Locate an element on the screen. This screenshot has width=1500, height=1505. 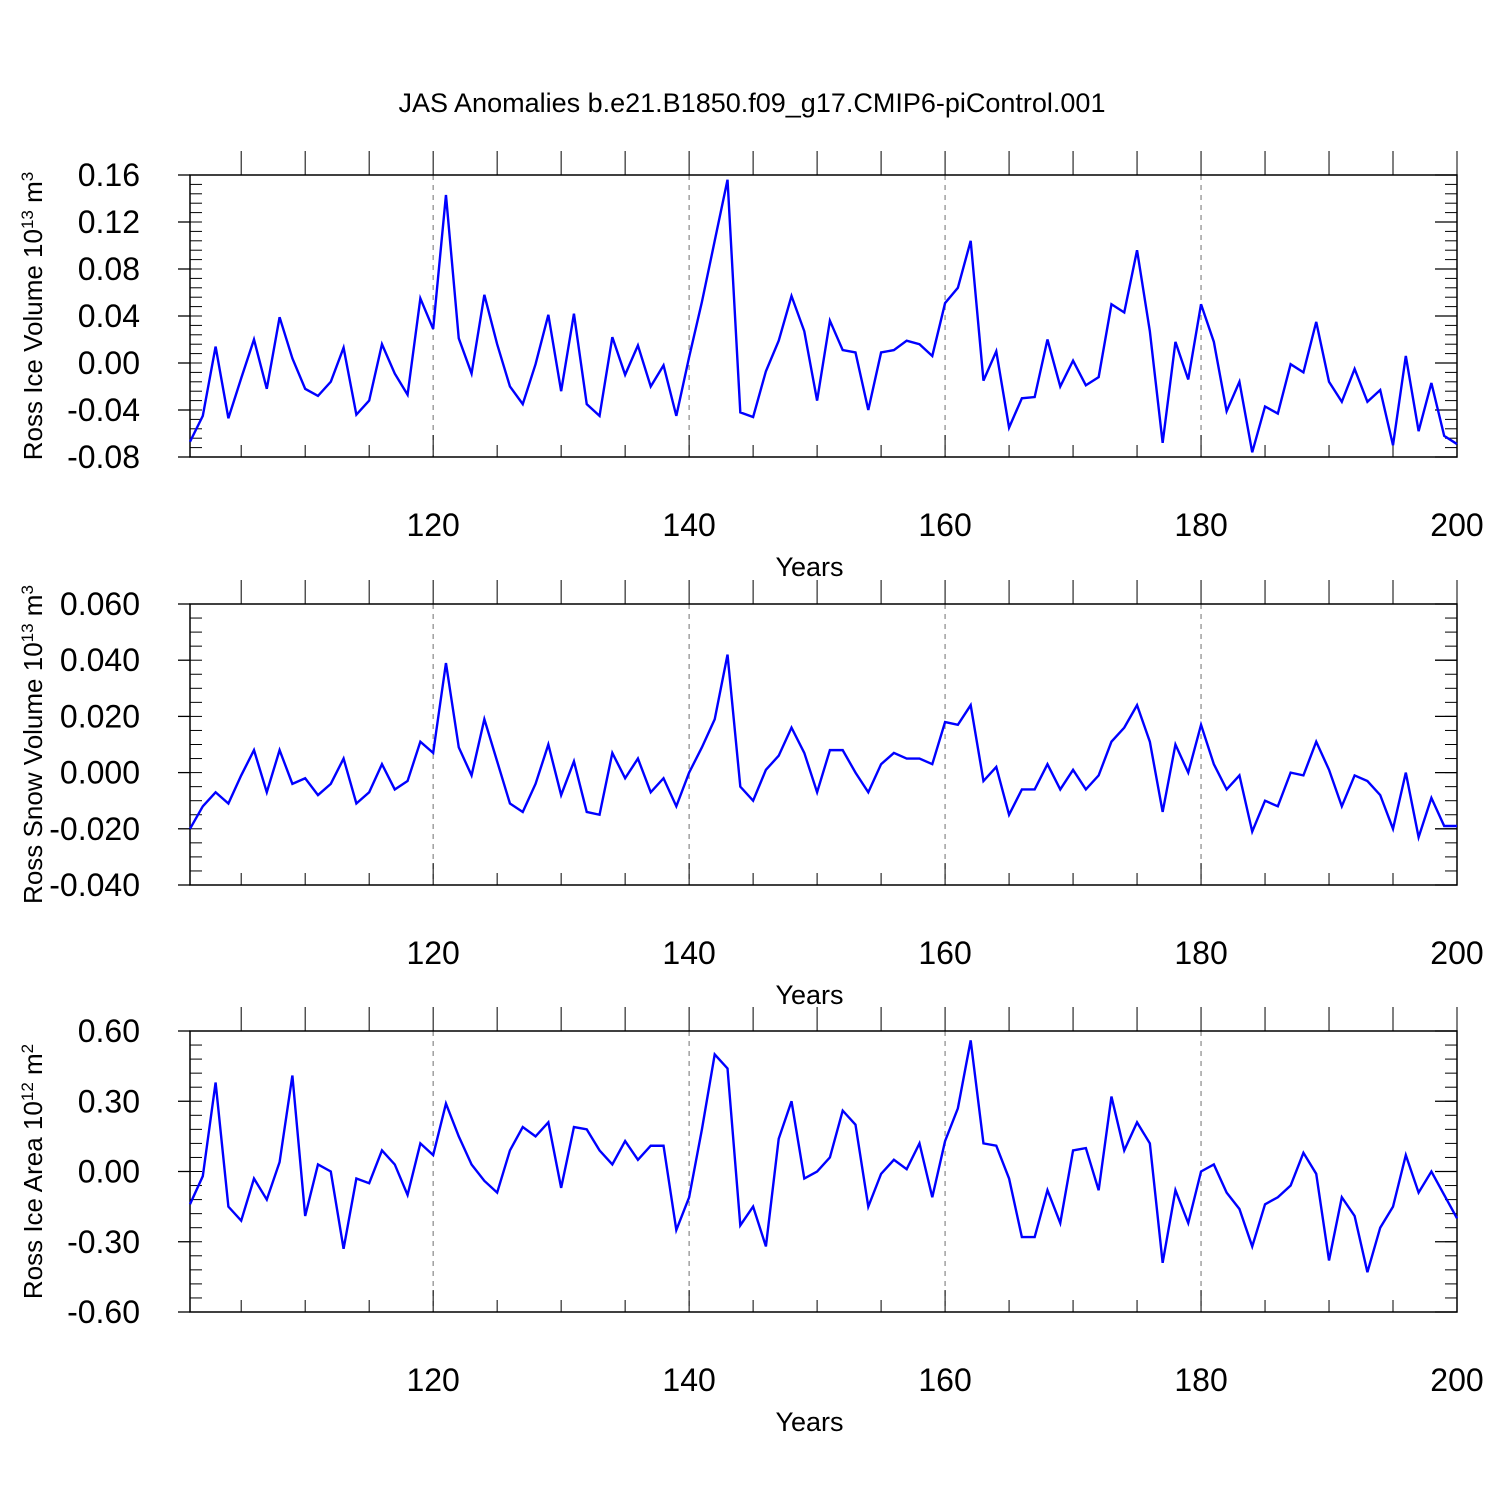
panel-2-y-label-part: m is located at coordinates (33, 609).